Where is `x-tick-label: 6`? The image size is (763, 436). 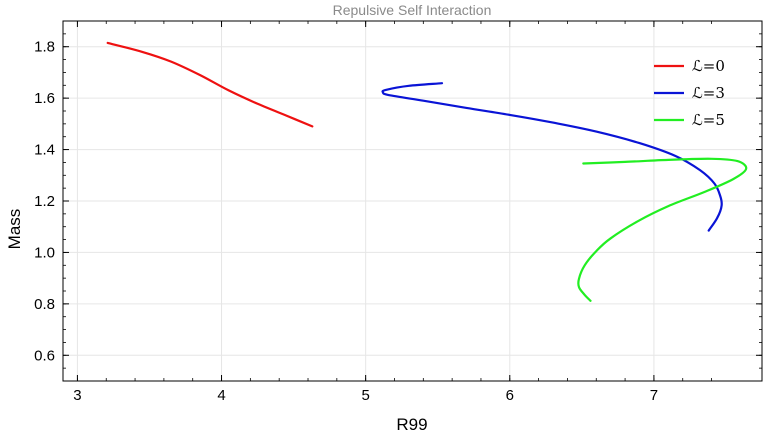 x-tick-label: 6 is located at coordinates (510, 395).